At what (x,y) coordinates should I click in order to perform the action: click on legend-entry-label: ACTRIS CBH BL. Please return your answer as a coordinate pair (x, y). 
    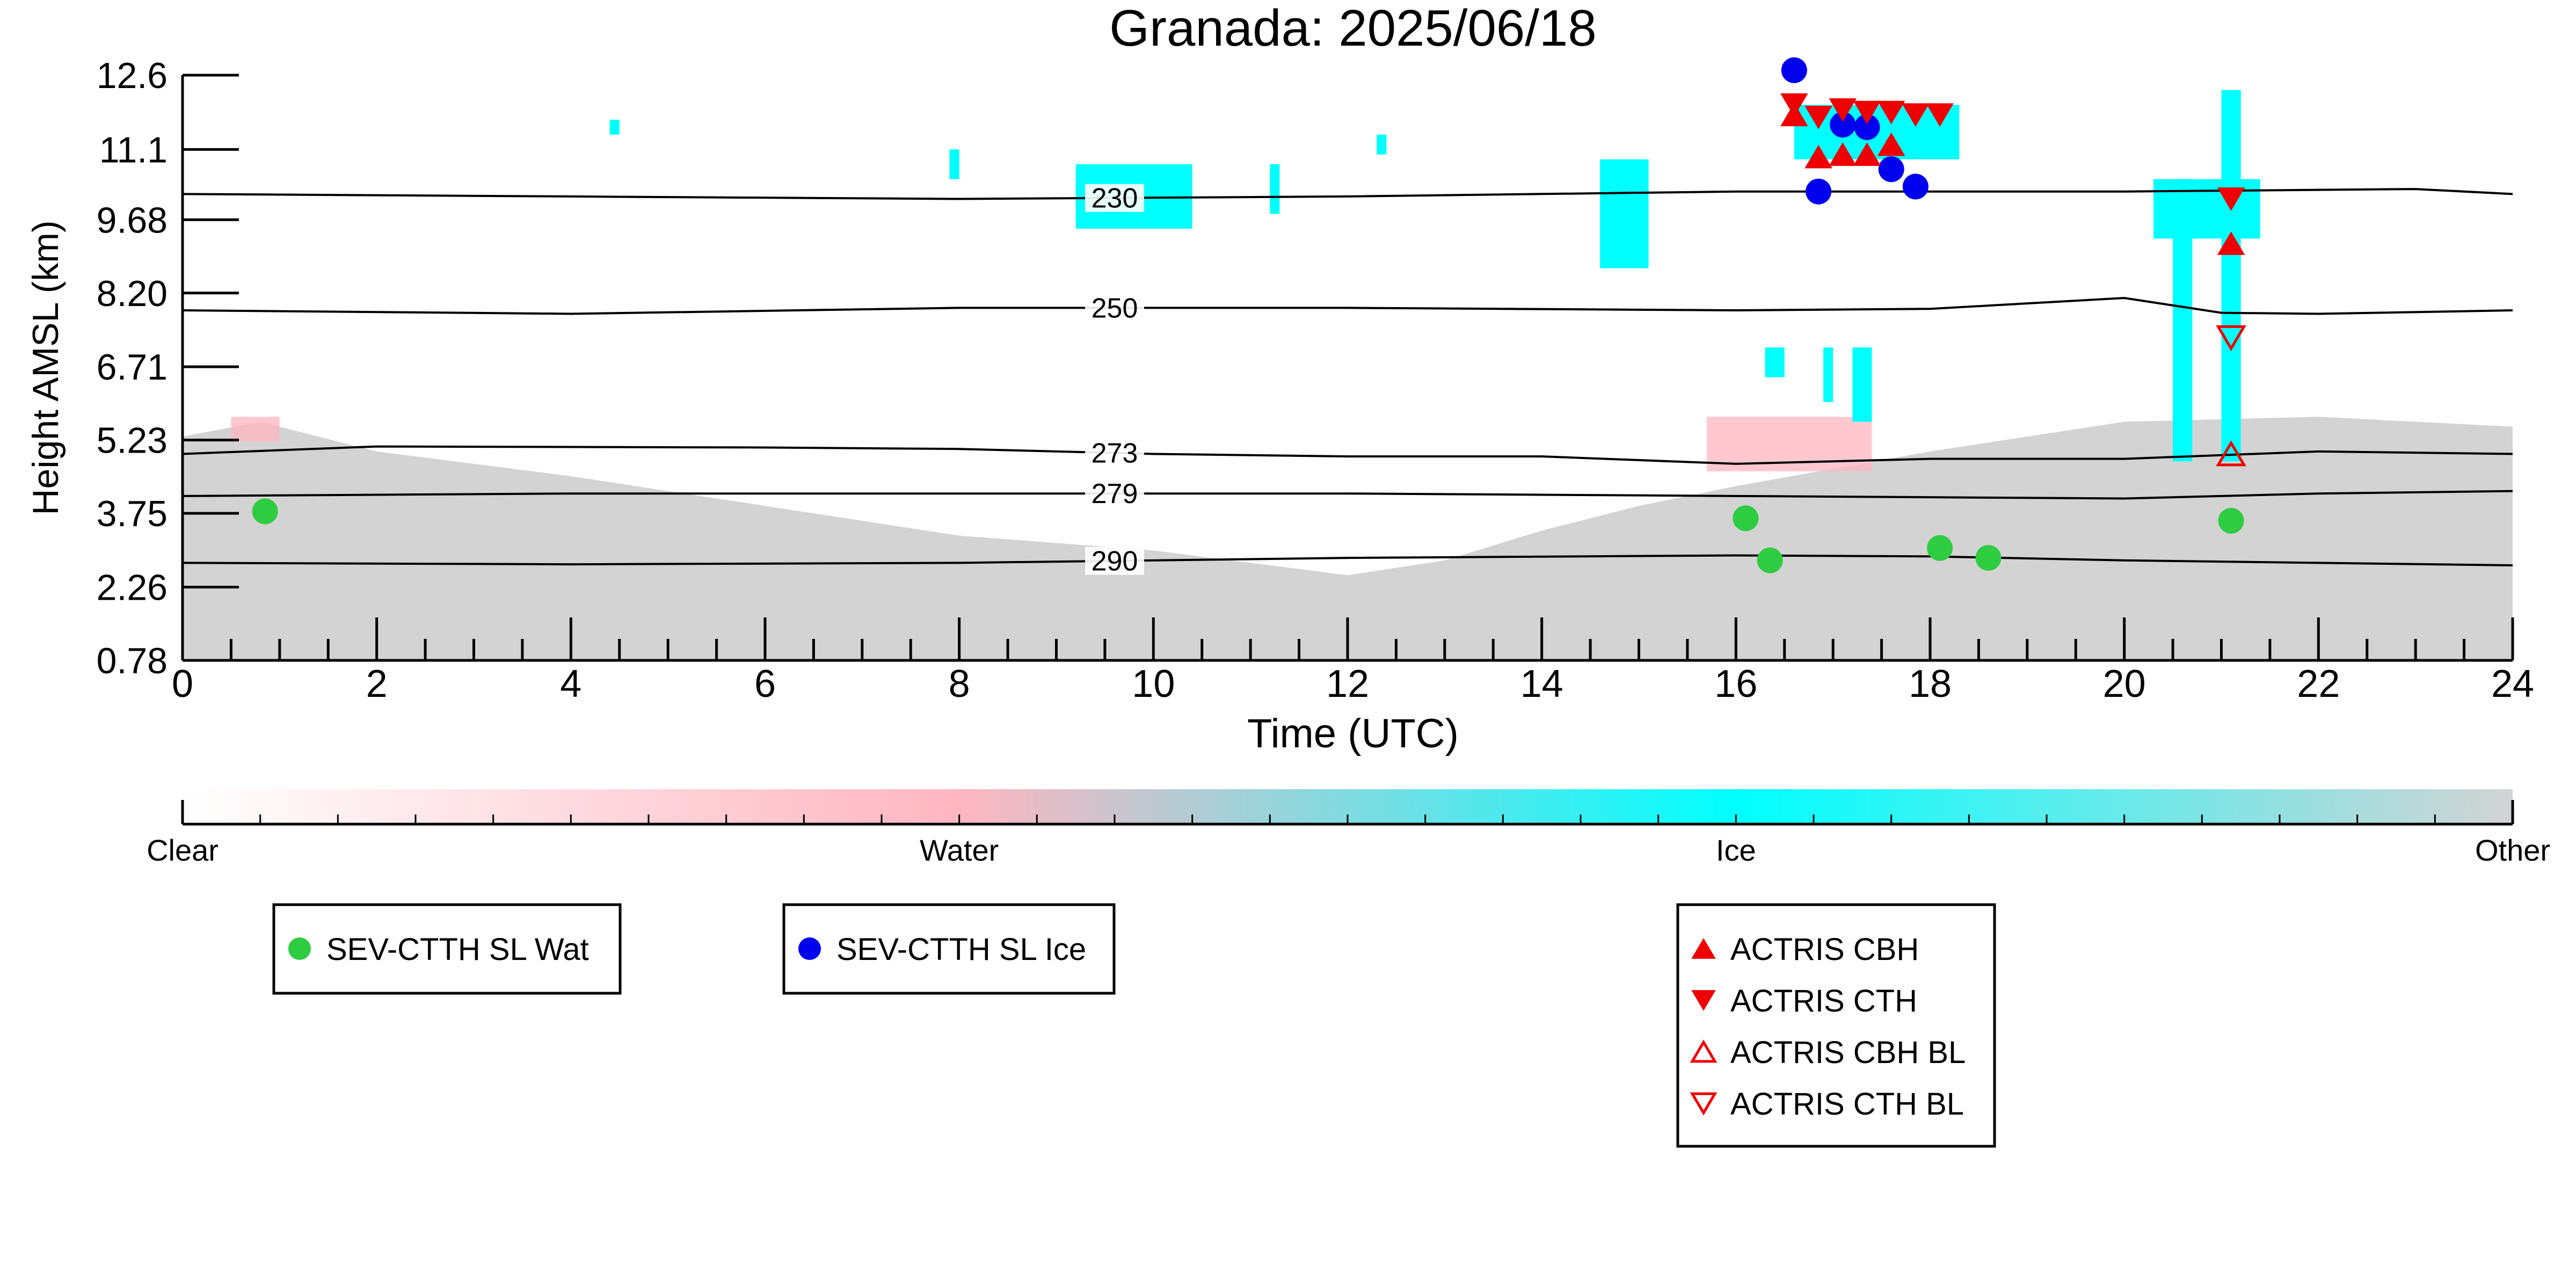
    Looking at the image, I should click on (1848, 1052).